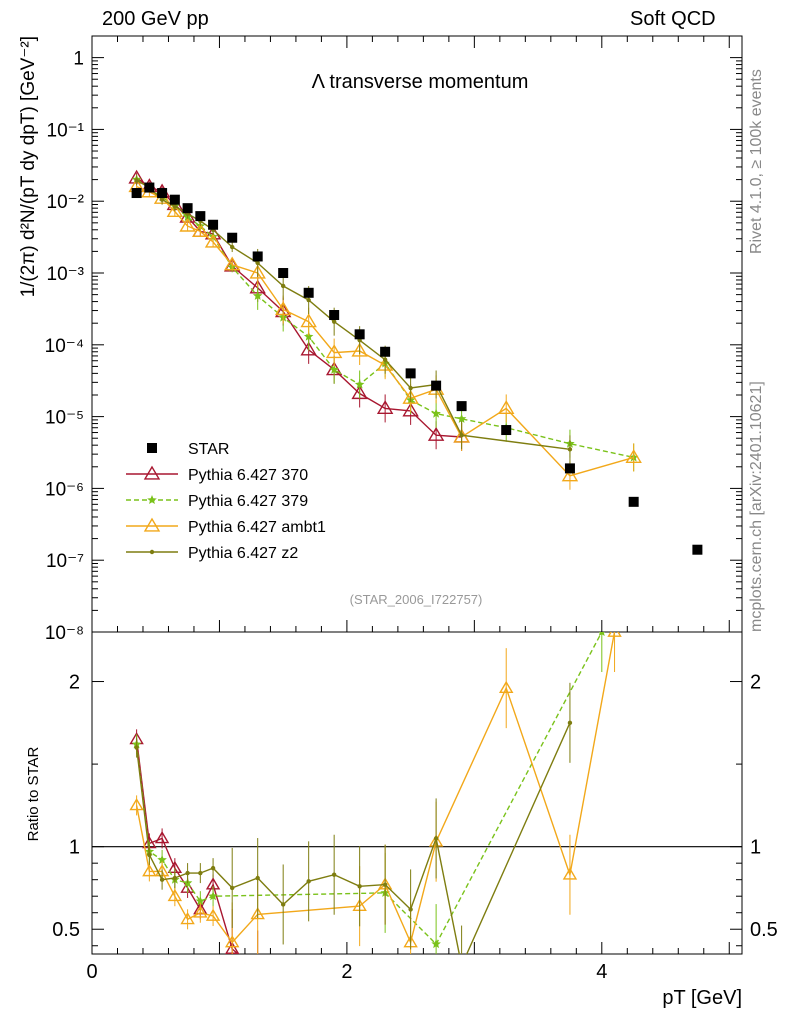  What do you see at coordinates (702, 998) in the screenshot?
I see `x-axis-label: pT [GeV]` at bounding box center [702, 998].